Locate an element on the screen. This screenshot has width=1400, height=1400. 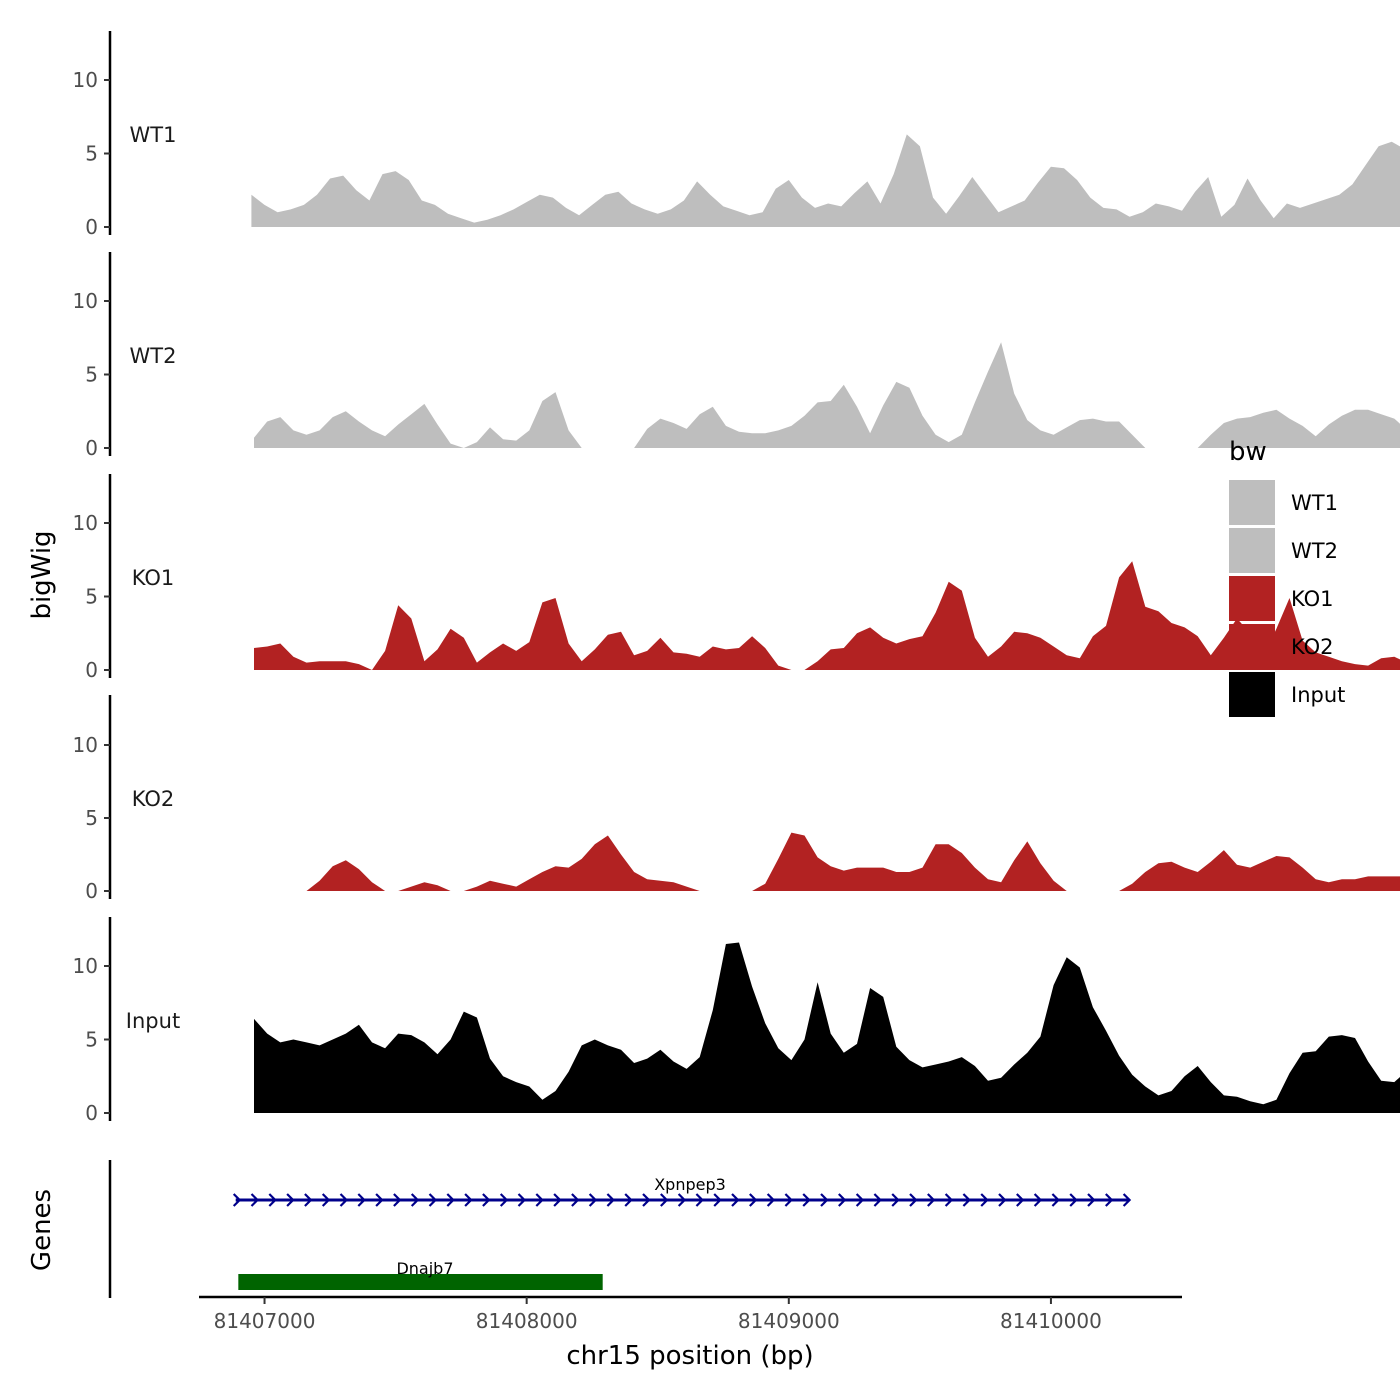
legend-label: Input is located at coordinates (1318, 695).